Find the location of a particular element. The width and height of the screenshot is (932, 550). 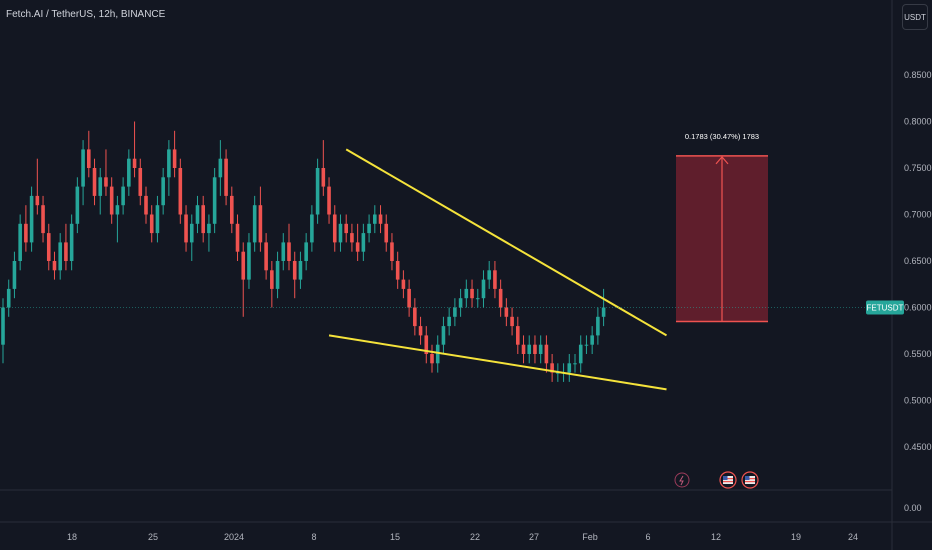

price-tag-ticker: FETUSDT is located at coordinates (885, 308).